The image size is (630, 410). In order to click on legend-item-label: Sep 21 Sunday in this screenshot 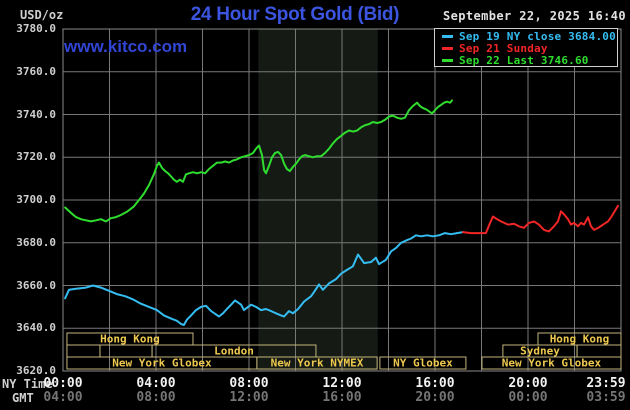, I will do `click(503, 48)`.